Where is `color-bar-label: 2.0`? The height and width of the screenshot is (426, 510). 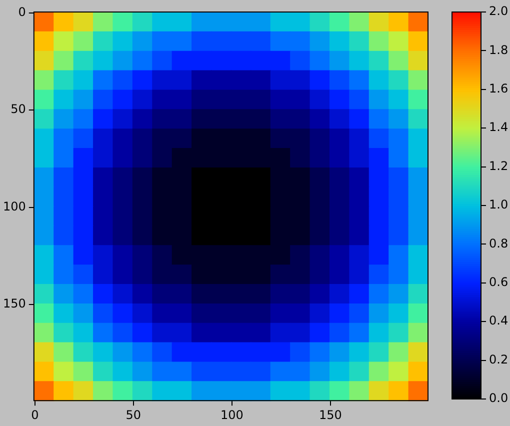 color-bar-label: 2.0 is located at coordinates (498, 11).